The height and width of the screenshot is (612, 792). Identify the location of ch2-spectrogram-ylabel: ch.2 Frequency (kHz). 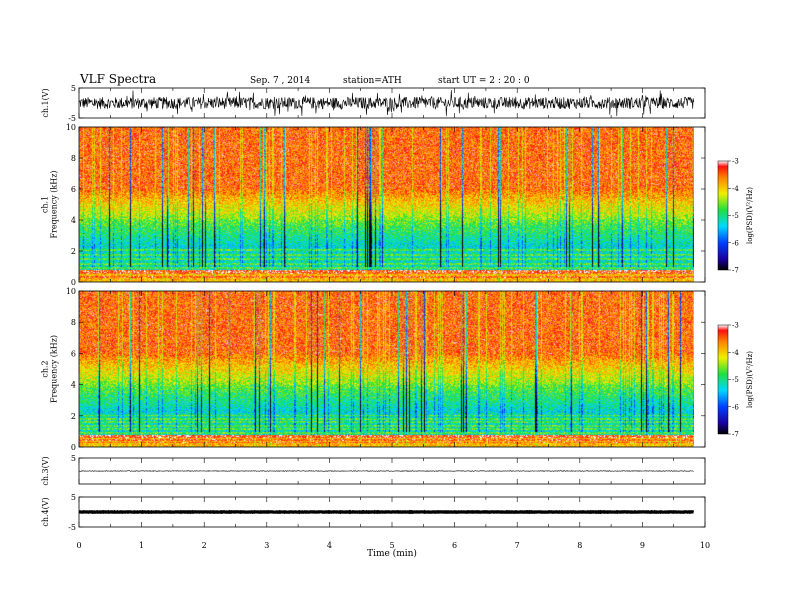
(50, 369).